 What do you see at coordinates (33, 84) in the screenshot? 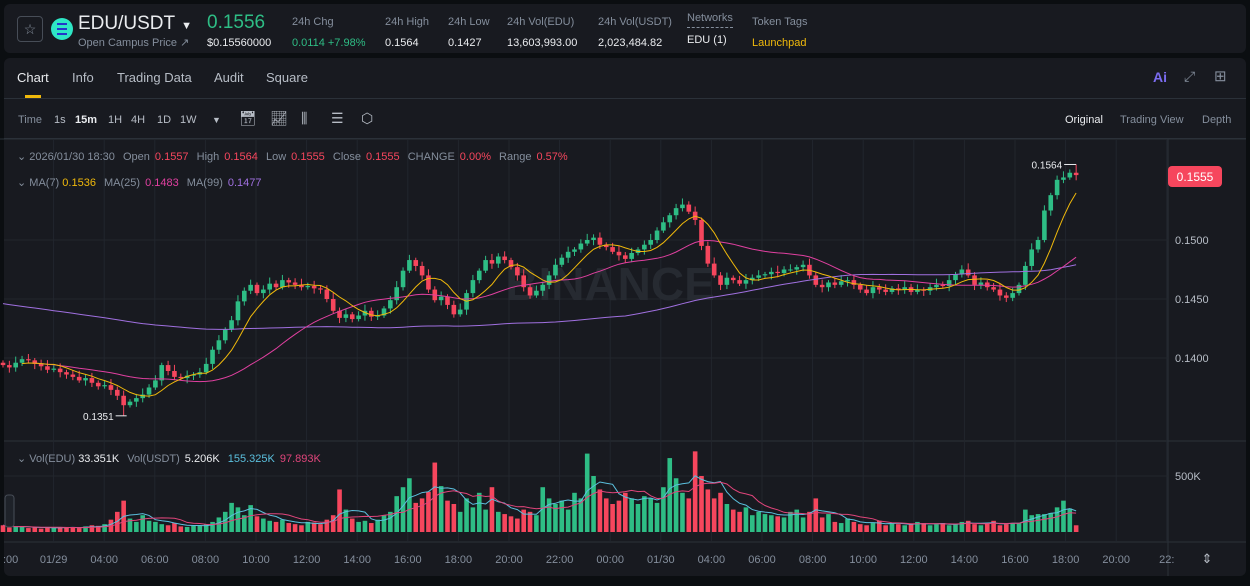
I see `tab-chart: Chart` at bounding box center [33, 84].